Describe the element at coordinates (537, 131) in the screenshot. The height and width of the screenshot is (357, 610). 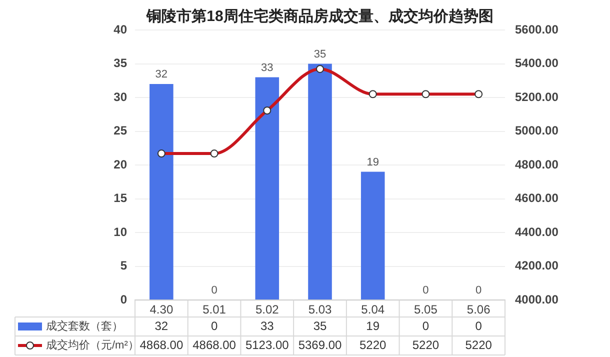
I see `y2-tick-label: 5000.00` at that location.